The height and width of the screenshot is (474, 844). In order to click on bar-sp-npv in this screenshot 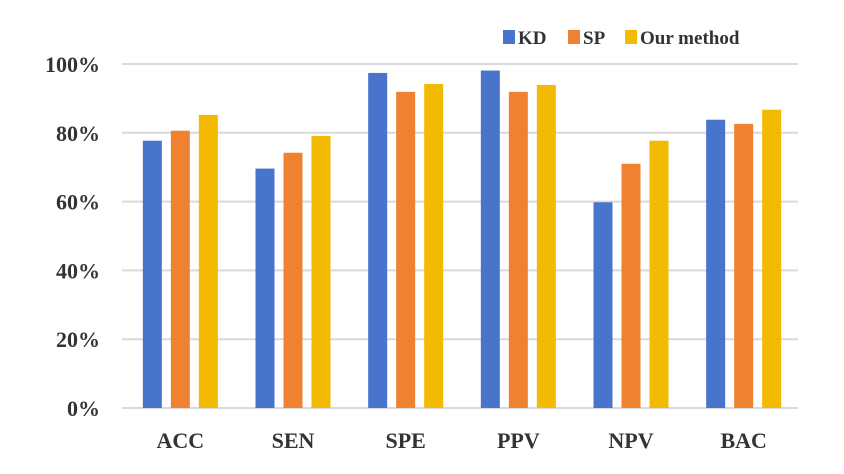, I will do `click(631, 285)`.